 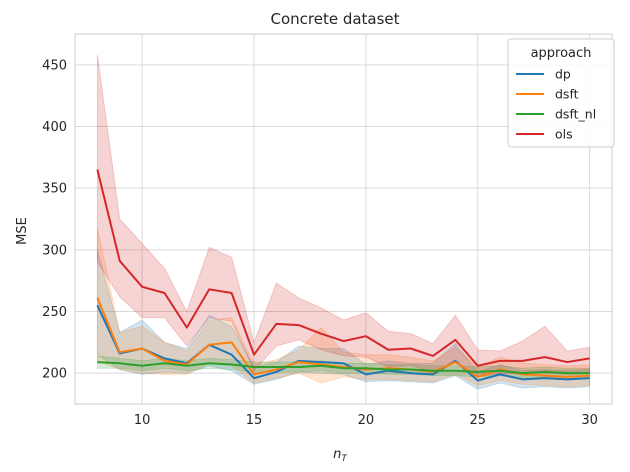 I want to click on x-tick-label: 15, so click(x=254, y=420).